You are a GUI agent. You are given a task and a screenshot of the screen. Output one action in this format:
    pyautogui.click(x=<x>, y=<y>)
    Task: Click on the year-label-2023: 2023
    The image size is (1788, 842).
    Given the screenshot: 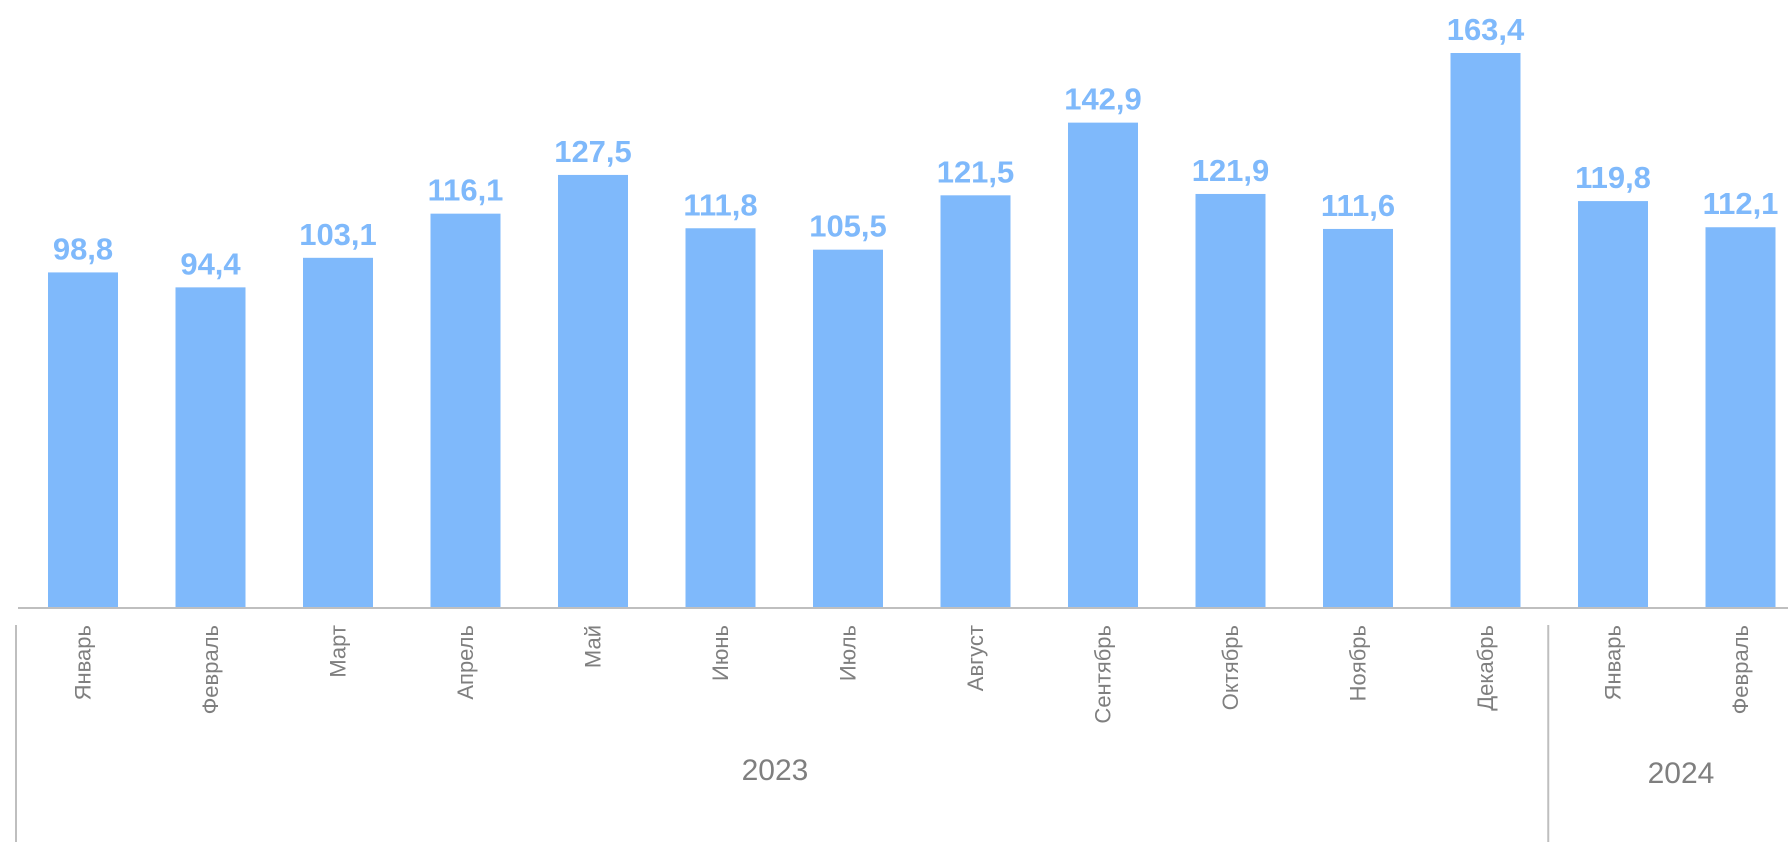 What is the action you would take?
    pyautogui.click(x=775, y=770)
    